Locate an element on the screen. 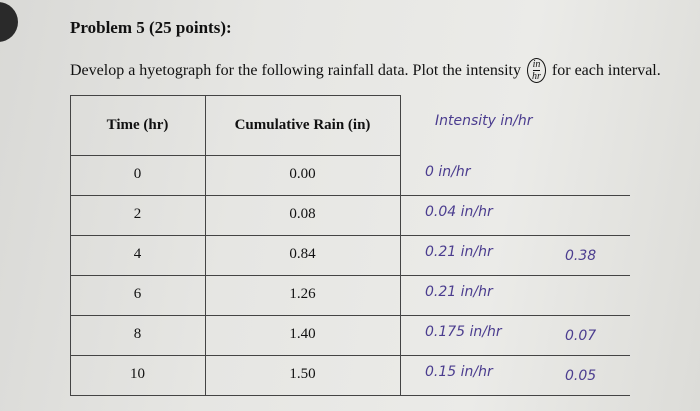 Image resolution: width=700 pixels, height=411 pixels. rain-cell: 1.50 is located at coordinates (302, 374).